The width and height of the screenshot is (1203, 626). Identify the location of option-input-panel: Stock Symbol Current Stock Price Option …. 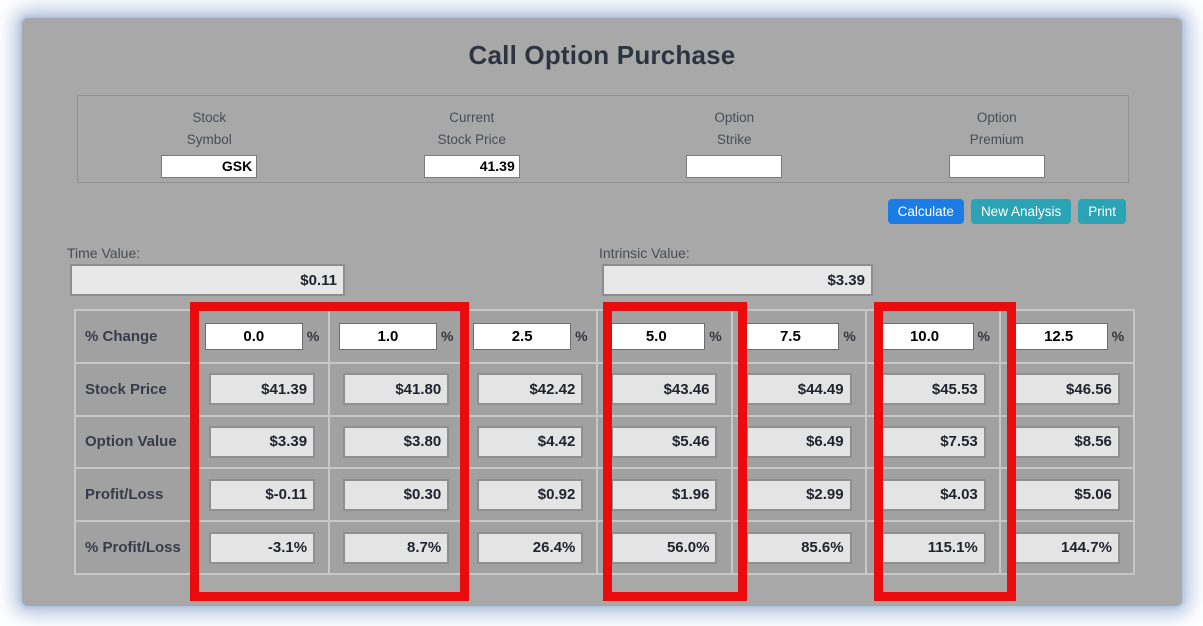
(603, 139).